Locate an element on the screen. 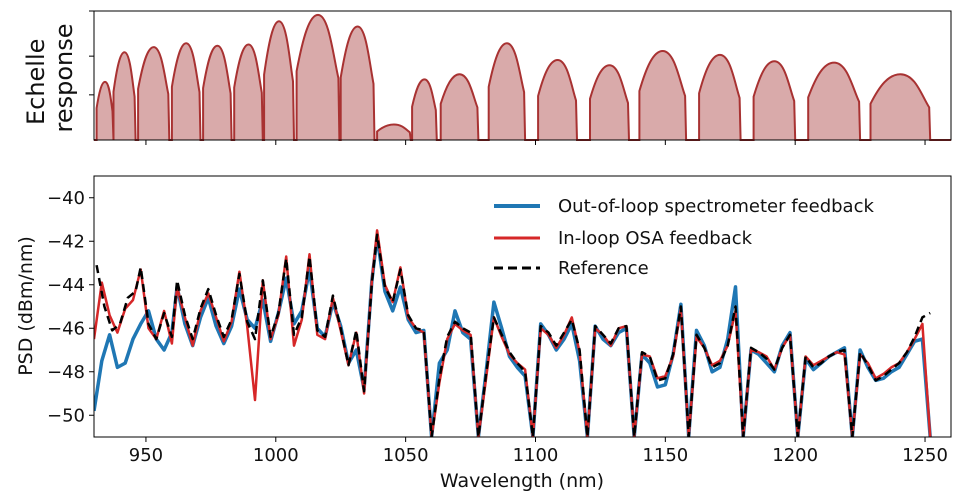 This screenshot has width=953, height=493. bottom-x-ticks: 950 1000 1050 1100 1150 1200 1250 is located at coordinates (538, 451).